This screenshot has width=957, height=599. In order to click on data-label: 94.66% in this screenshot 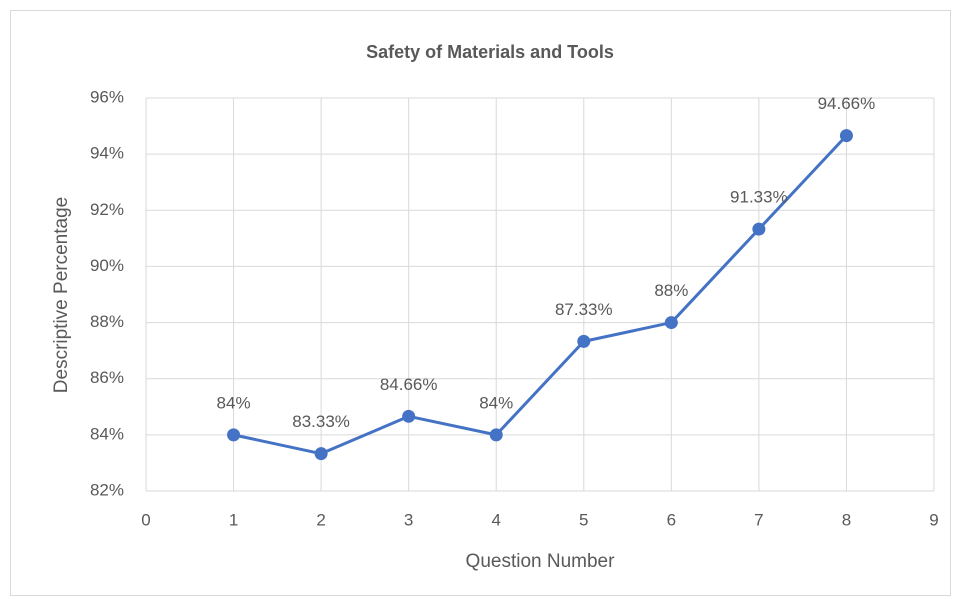, I will do `click(847, 103)`.